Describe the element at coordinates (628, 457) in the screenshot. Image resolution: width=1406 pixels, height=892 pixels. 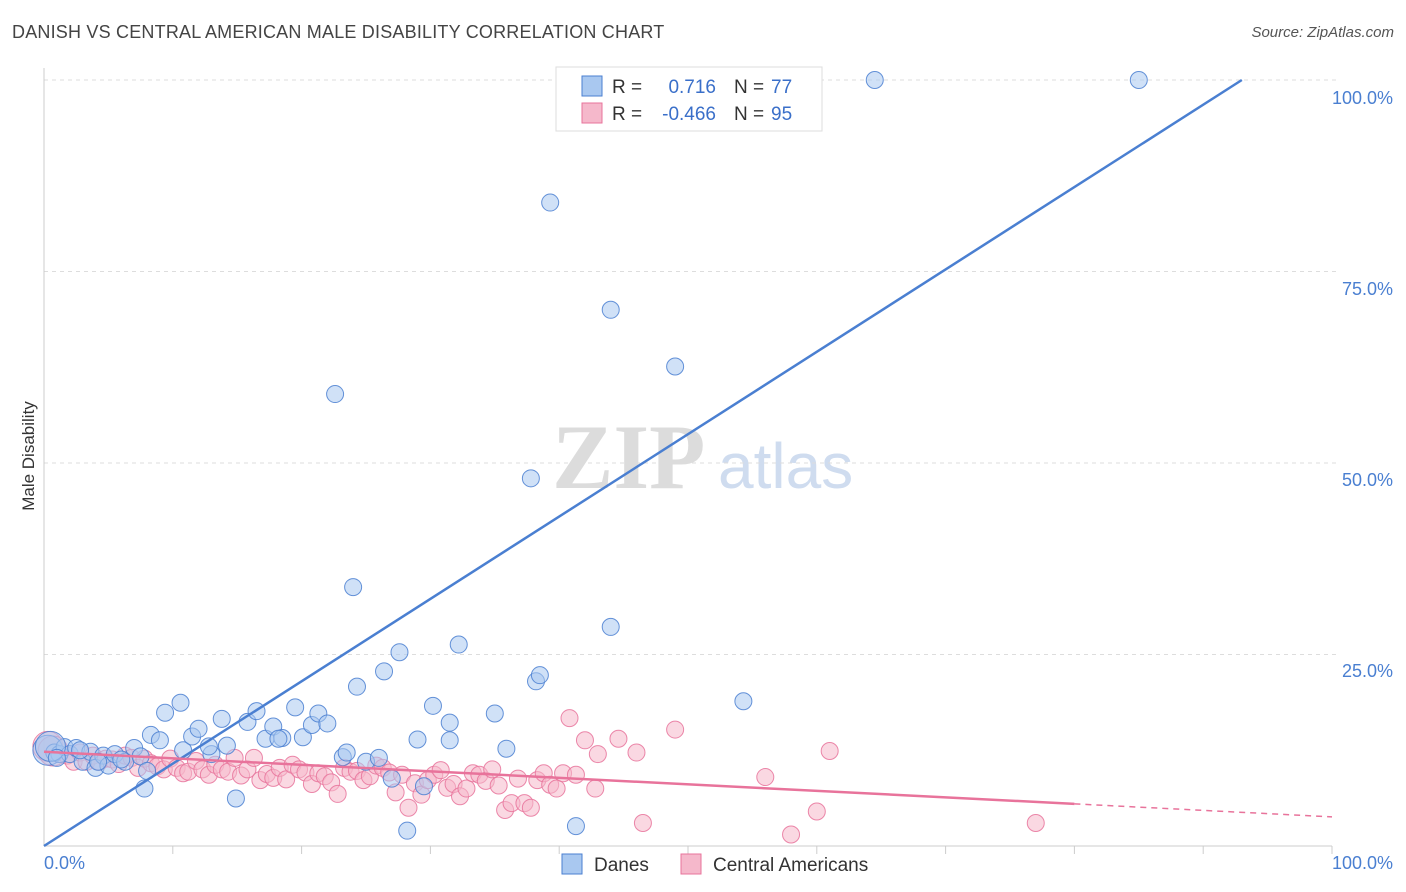
I see `watermark-zip: ZIP` at that location.